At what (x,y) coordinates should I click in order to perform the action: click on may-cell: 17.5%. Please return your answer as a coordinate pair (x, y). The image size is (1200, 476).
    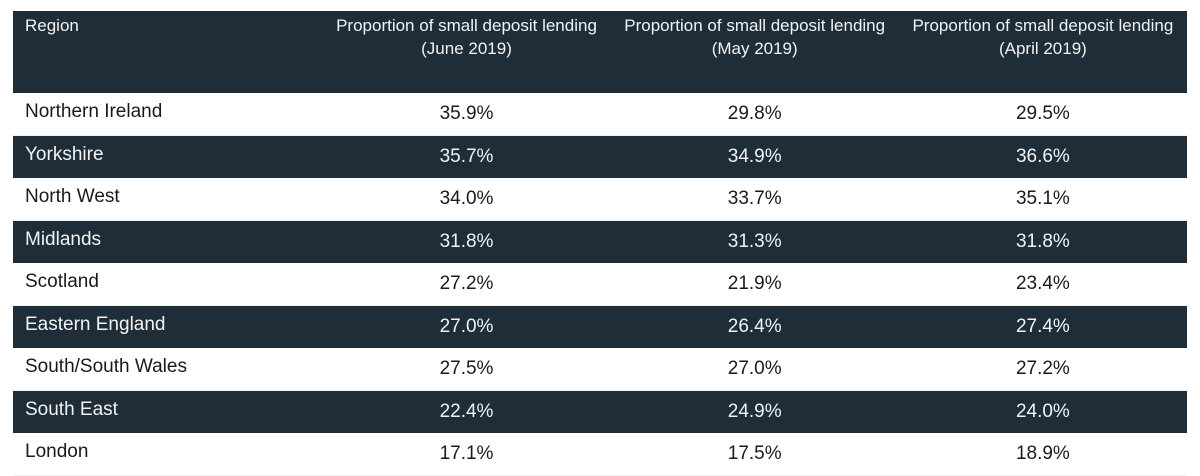
    Looking at the image, I should click on (754, 454).